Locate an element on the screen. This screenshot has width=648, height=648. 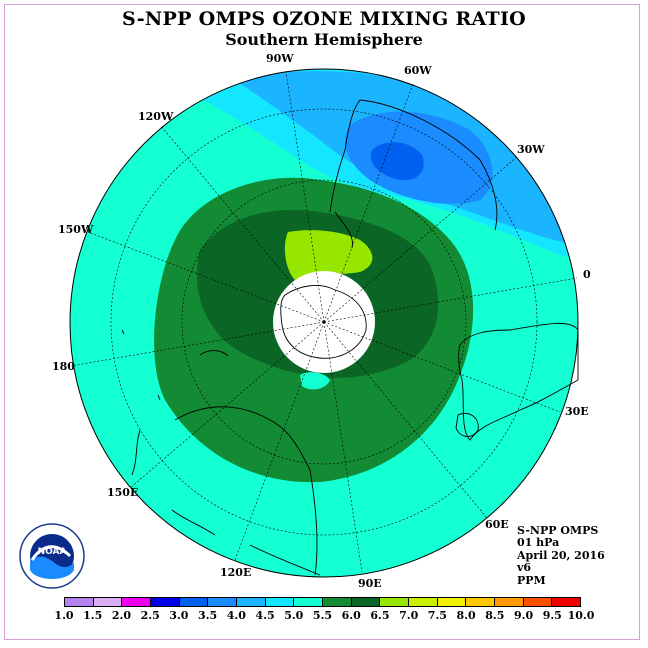
lon-label-0: 0 is located at coordinates (587, 274).